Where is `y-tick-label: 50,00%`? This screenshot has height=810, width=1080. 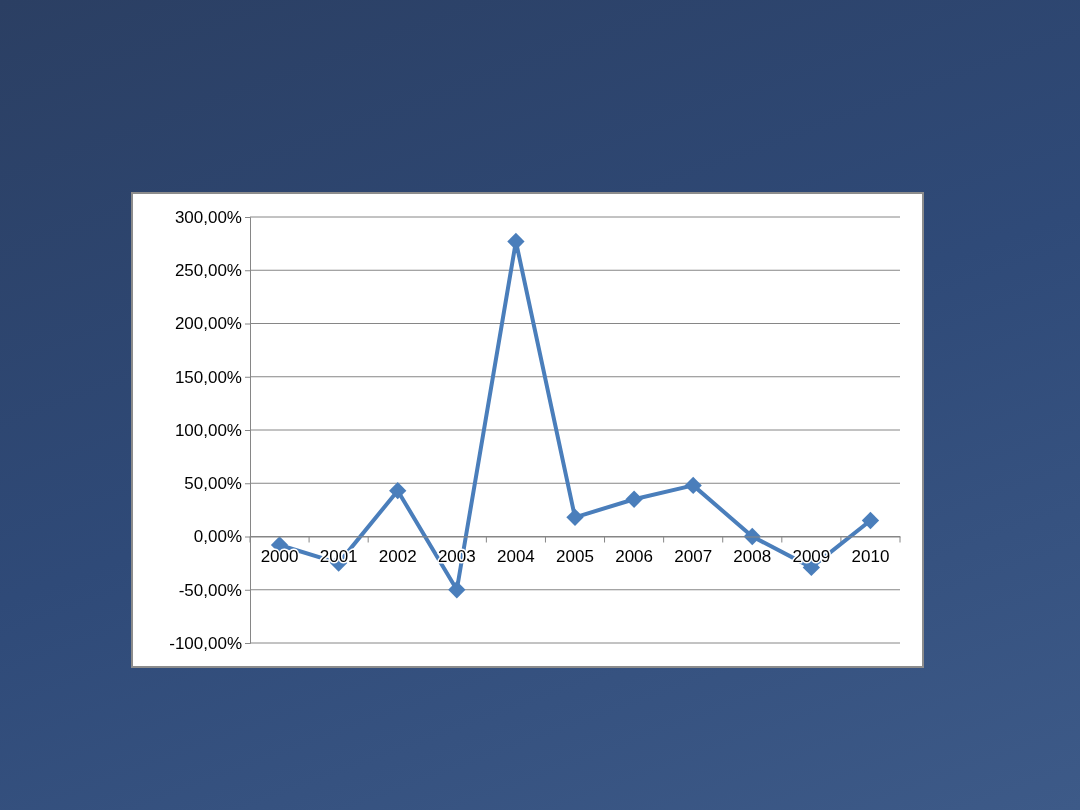
y-tick-label: 50,00% is located at coordinates (213, 484).